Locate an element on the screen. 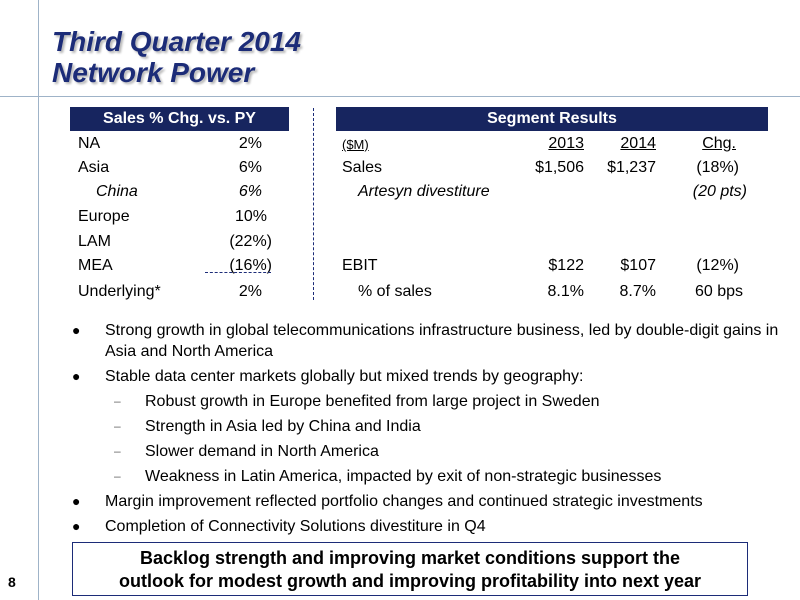  slide-title: Third Quarter 2014 Network Power is located at coordinates (176, 57).